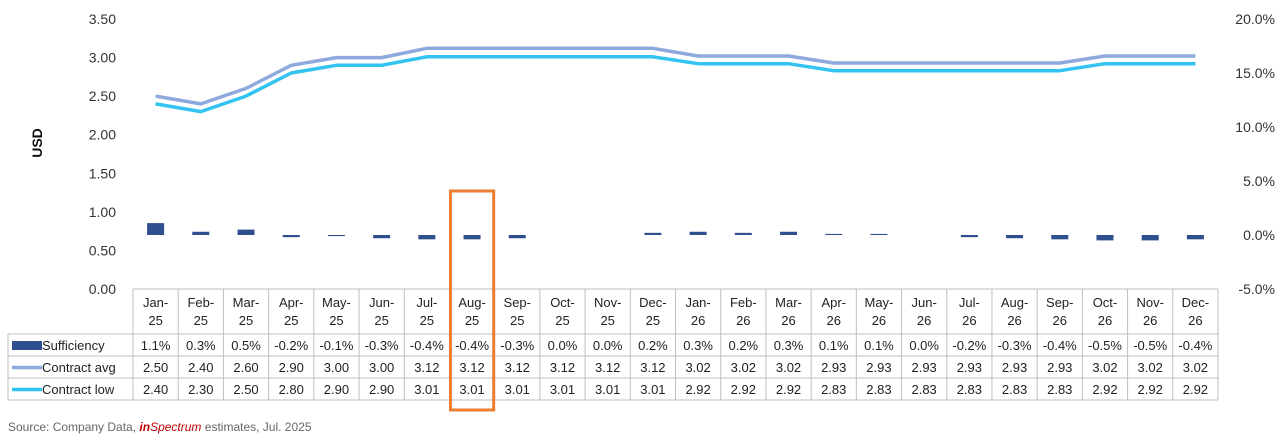 This screenshot has height=435, width=1281. I want to click on category-label: Feb-, so click(200, 302).